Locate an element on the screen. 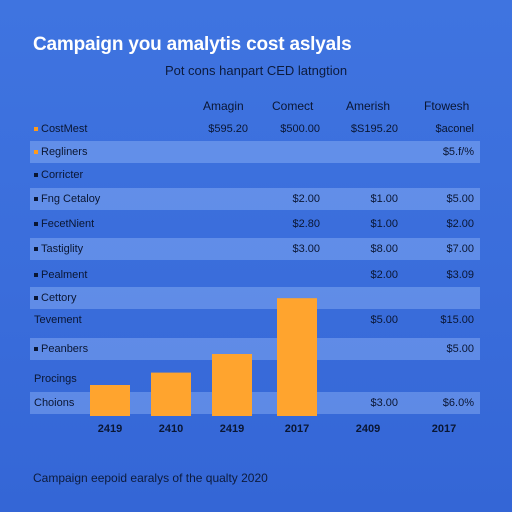  row-label-text: Fng Cetaloy is located at coordinates (71, 199).